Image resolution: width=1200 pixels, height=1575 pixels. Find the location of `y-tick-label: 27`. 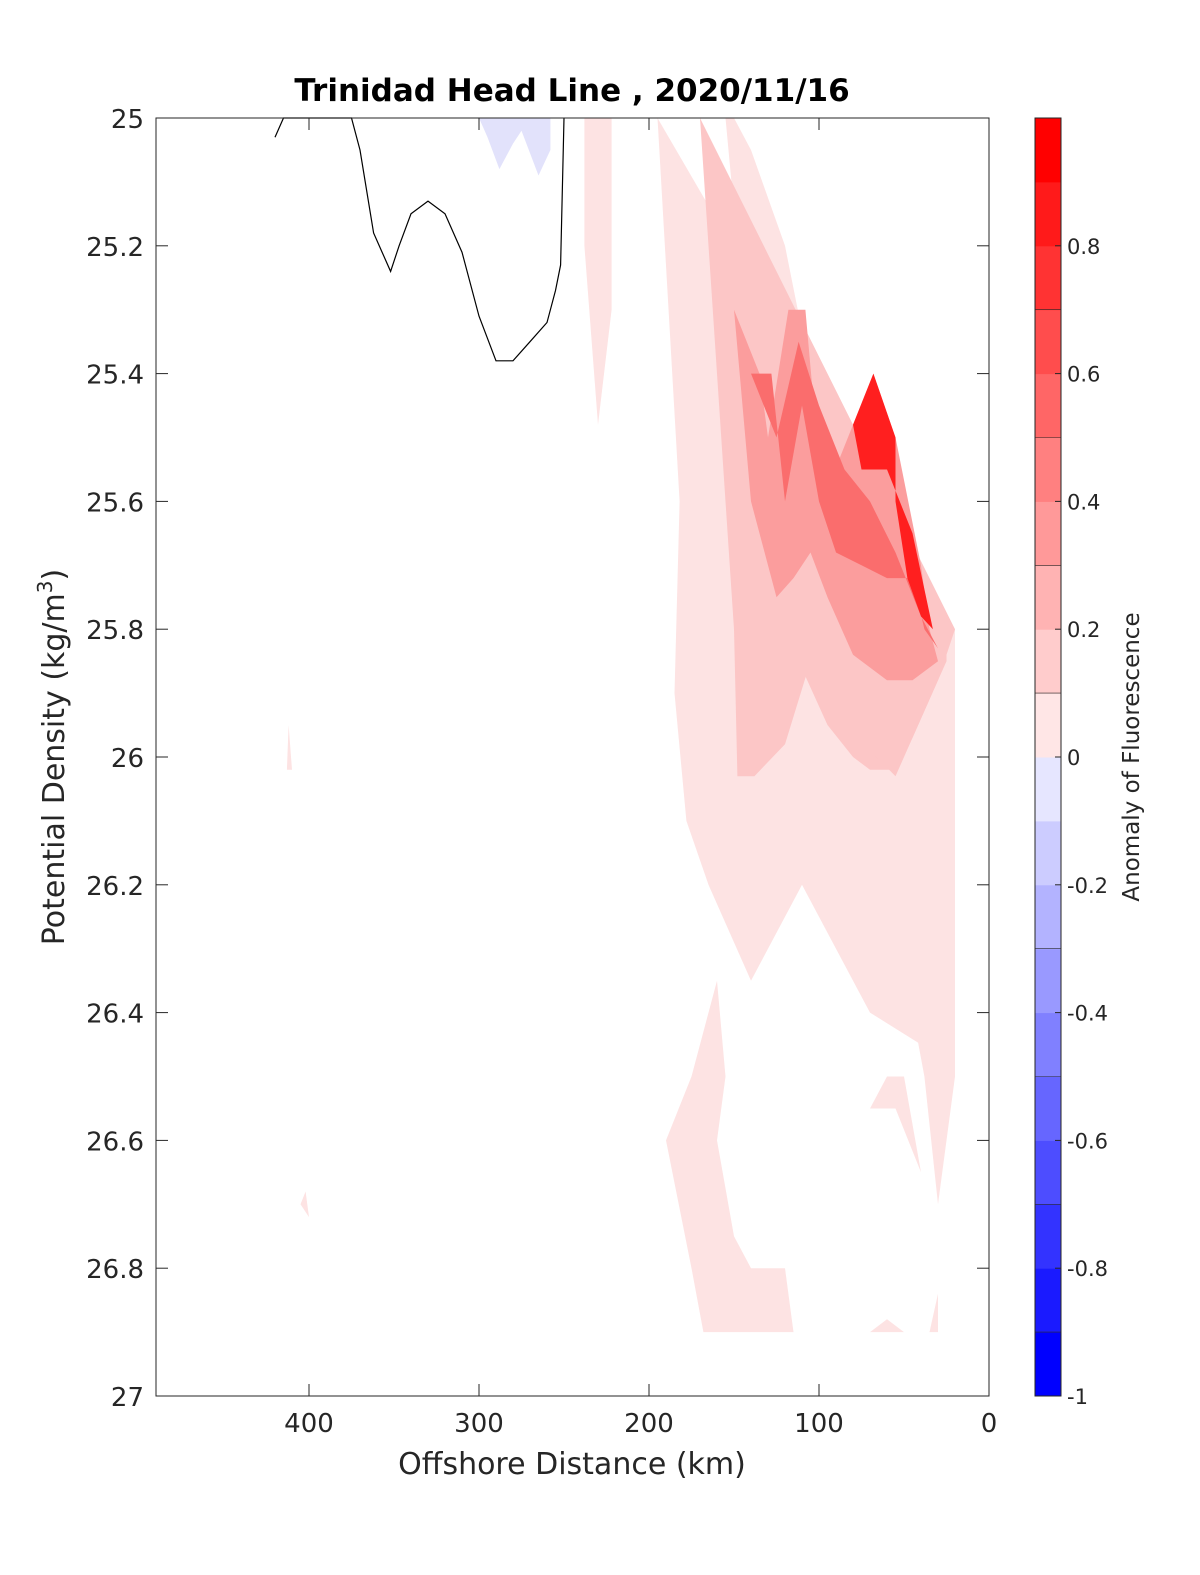

y-tick-label: 27 is located at coordinates (127, 1398).